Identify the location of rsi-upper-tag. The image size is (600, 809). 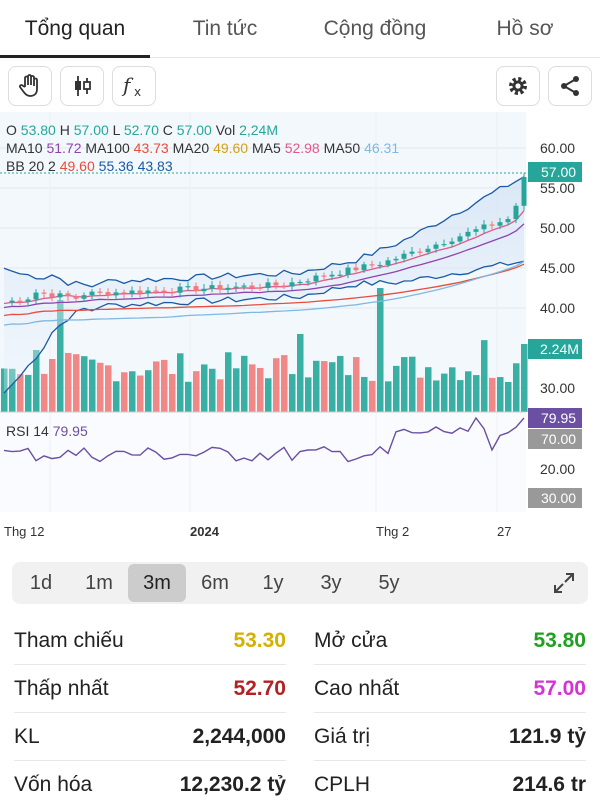
(555, 439).